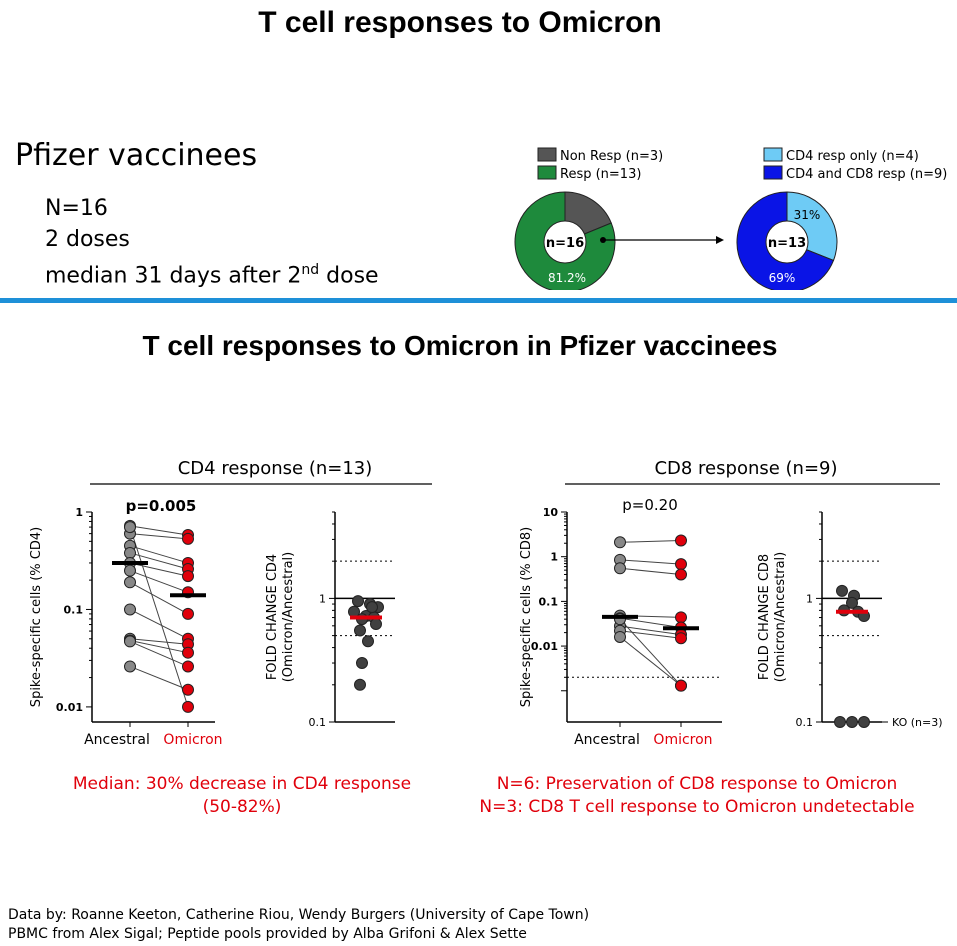  Describe the element at coordinates (764, 617) in the screenshot. I see `y-axis-label: FOLD CHANGE CD8` at that location.